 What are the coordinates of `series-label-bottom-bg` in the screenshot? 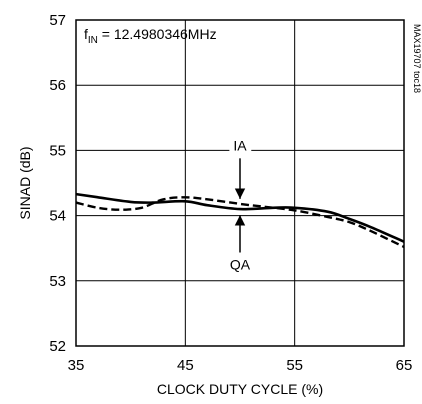 It's located at (240, 264).